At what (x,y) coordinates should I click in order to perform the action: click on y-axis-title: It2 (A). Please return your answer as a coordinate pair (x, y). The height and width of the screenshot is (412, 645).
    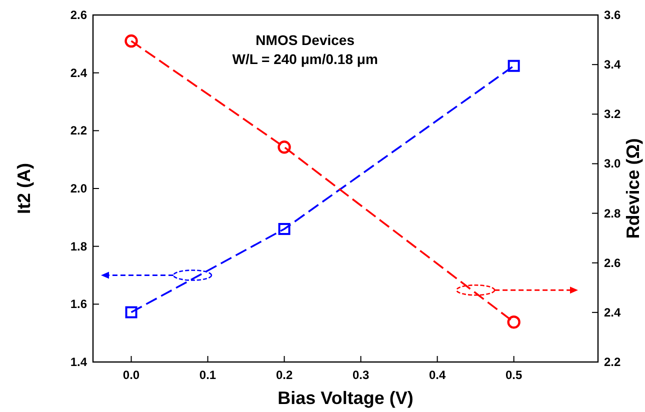
    Looking at the image, I should click on (24, 188).